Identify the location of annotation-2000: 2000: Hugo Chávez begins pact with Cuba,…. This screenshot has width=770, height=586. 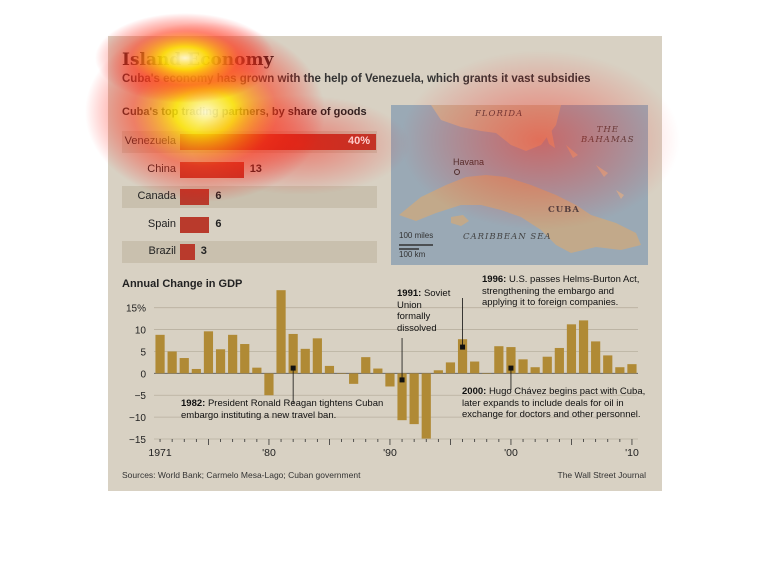
(557, 403).